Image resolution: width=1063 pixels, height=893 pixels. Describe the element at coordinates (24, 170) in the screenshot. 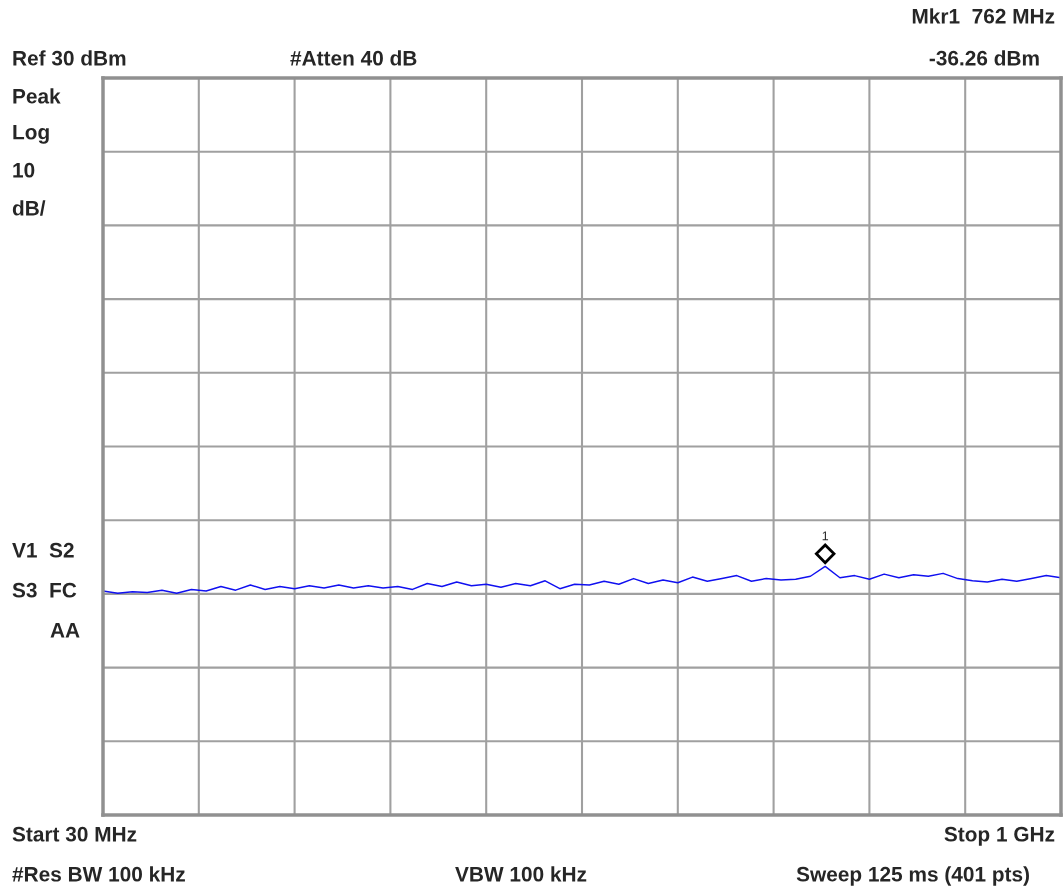

I see `text: 10` at that location.